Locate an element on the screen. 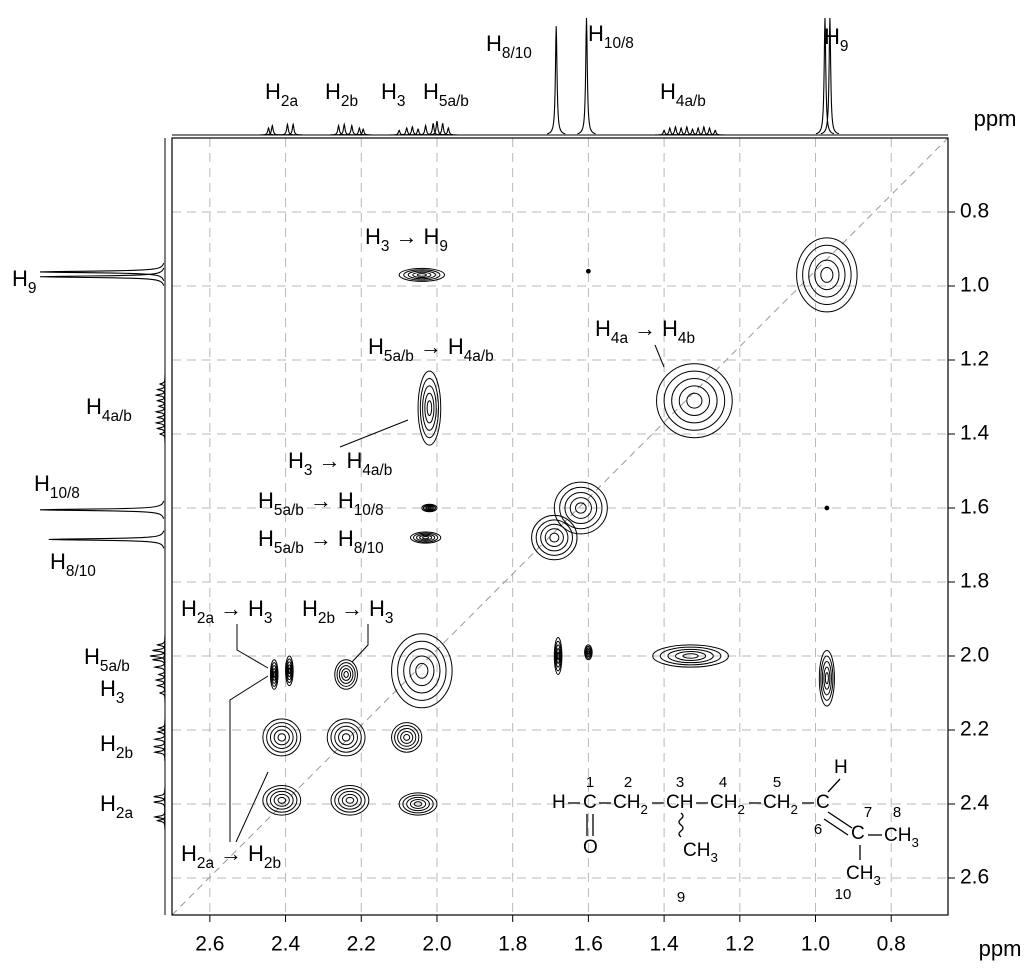  label: CH3 is located at coordinates (863, 875).